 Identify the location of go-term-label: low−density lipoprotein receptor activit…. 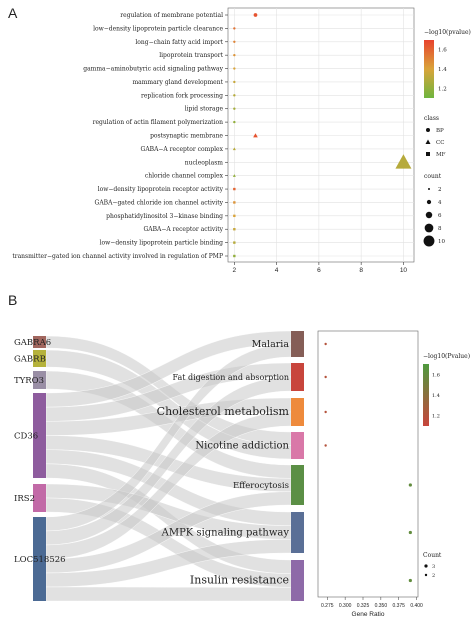
(161, 189).